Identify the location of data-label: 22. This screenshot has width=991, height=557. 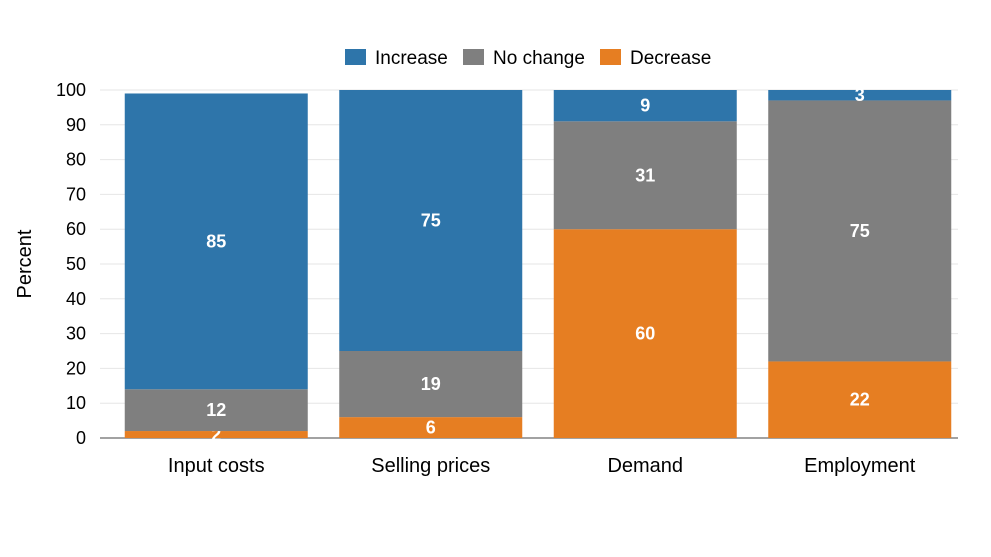
(860, 400).